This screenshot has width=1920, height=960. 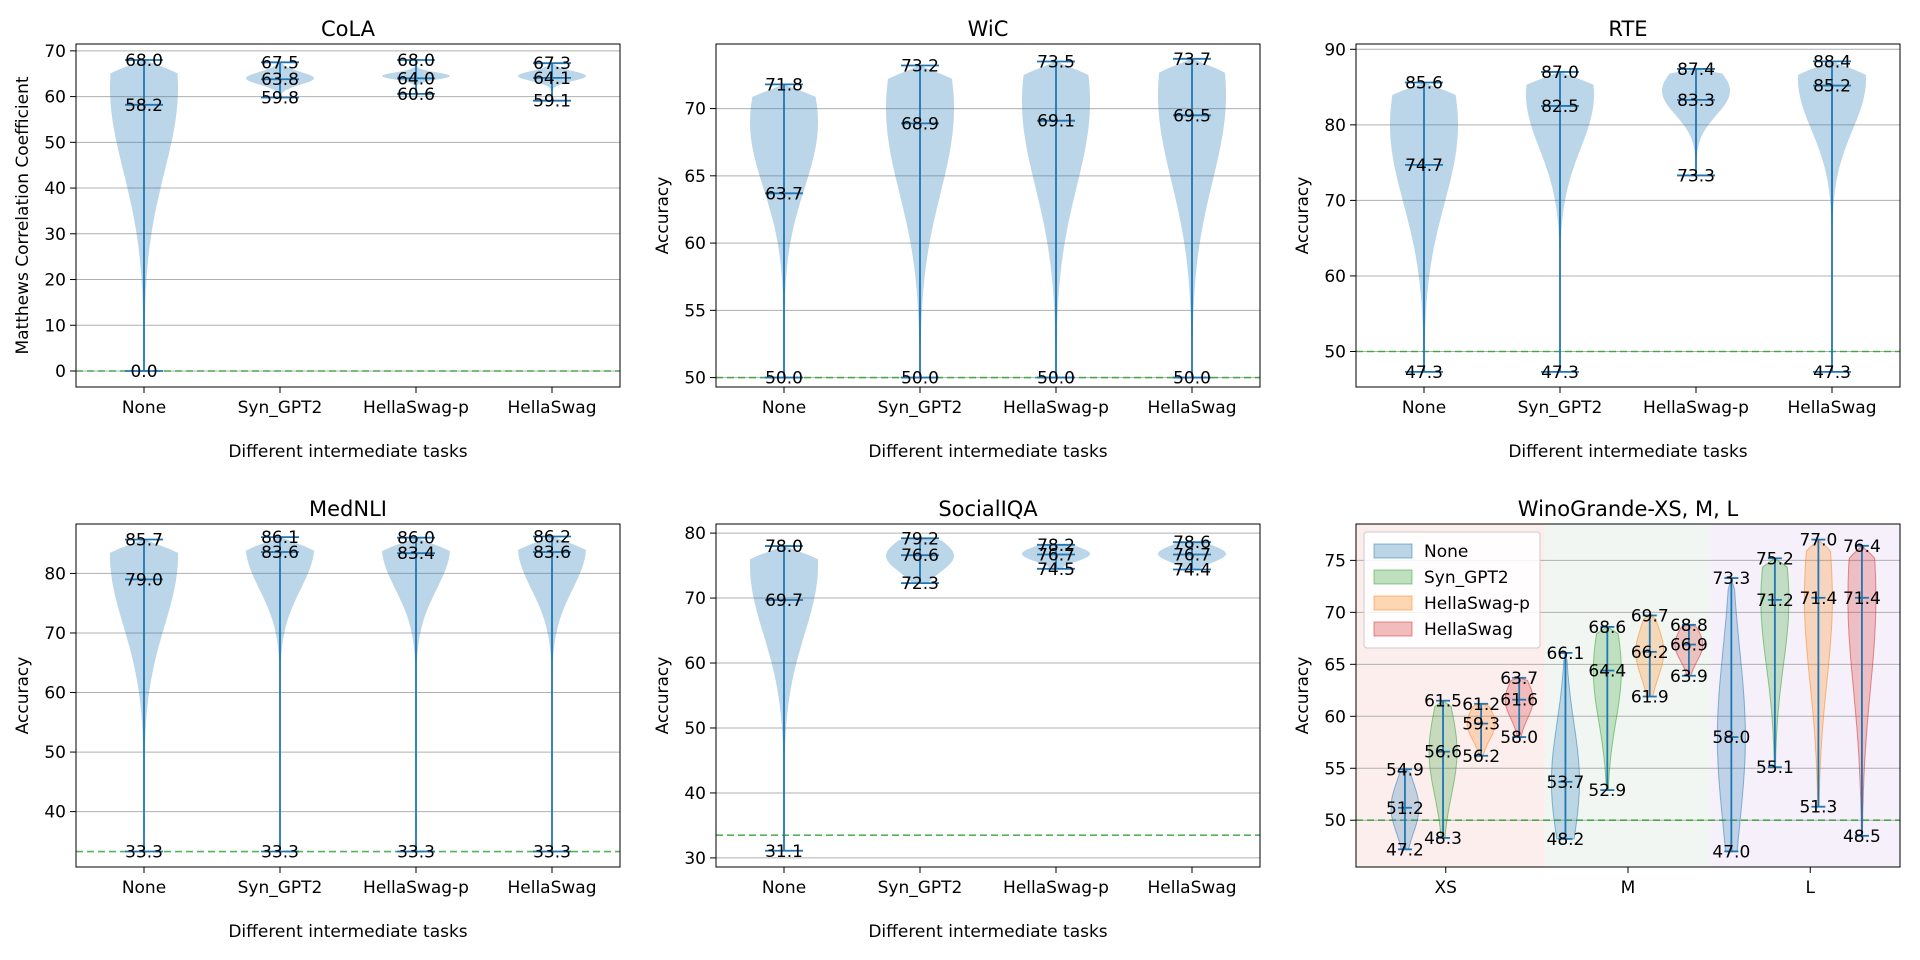 I want to click on legend-label: HellaSwag, so click(x=1468, y=630).